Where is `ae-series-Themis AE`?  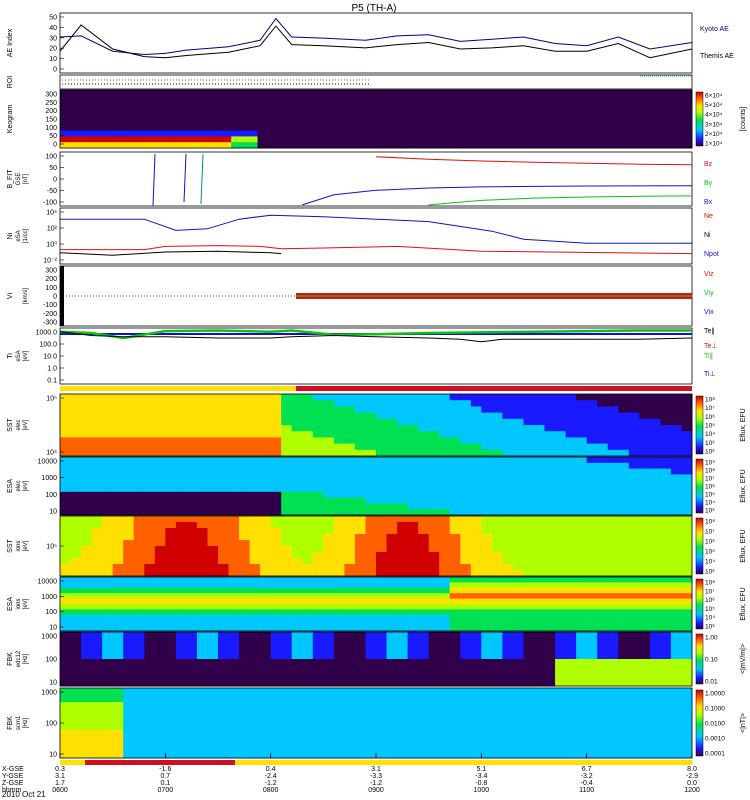 ae-series-Themis AE is located at coordinates (376, 41).